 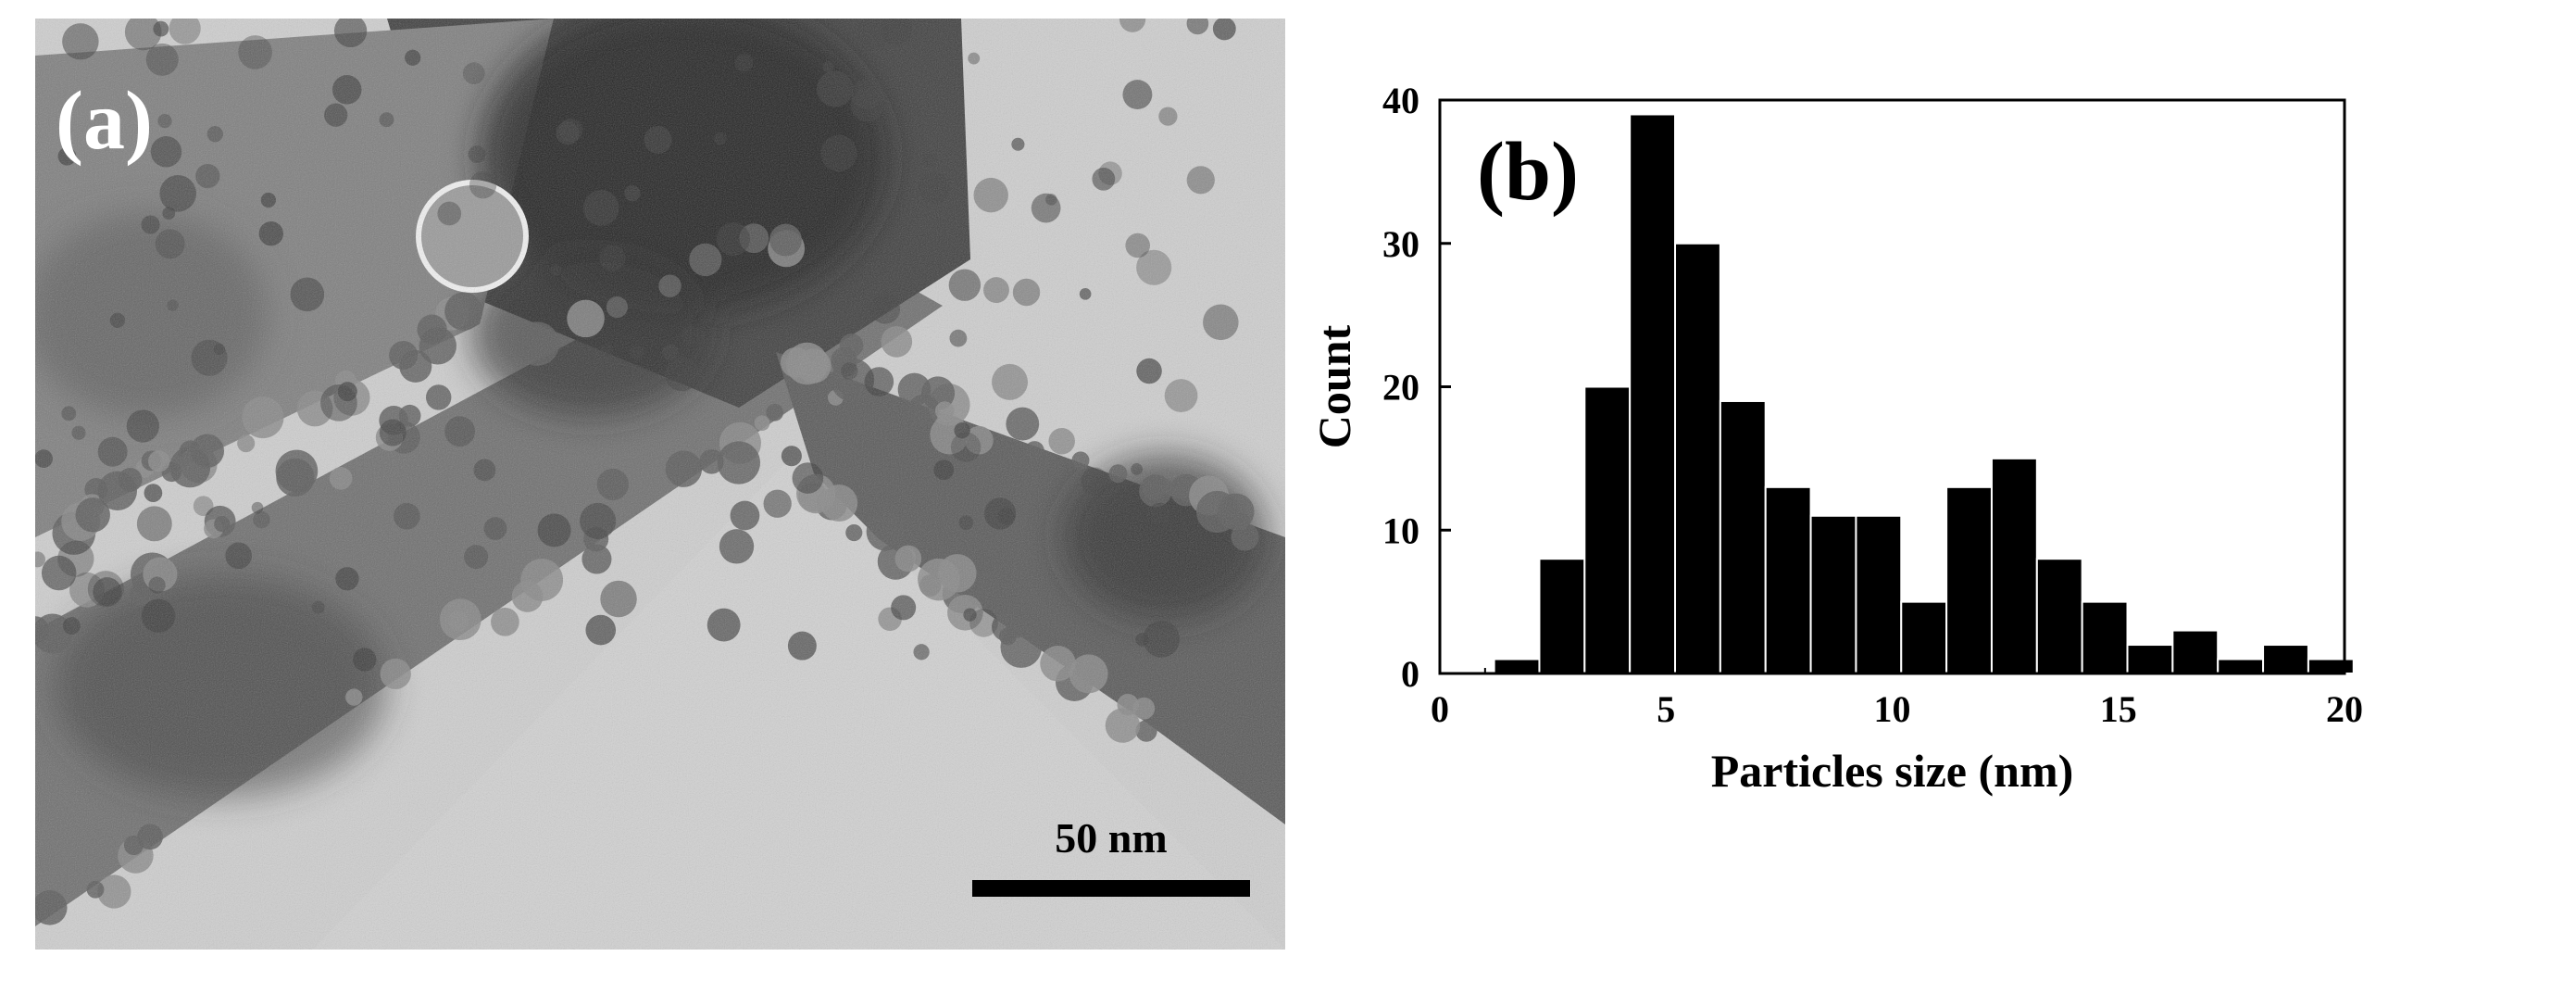 I want to click on scale-bar-label: 50 nm, so click(x=1111, y=838).